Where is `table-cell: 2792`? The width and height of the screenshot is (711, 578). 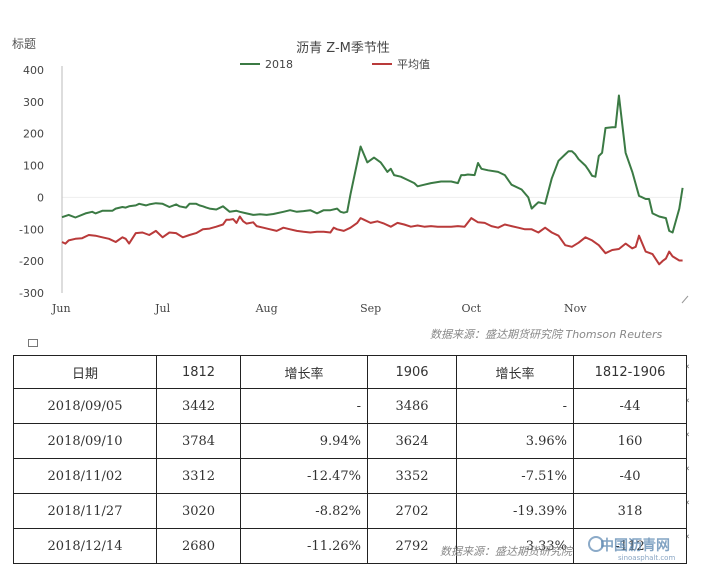
table-cell: 2792 is located at coordinates (412, 546).